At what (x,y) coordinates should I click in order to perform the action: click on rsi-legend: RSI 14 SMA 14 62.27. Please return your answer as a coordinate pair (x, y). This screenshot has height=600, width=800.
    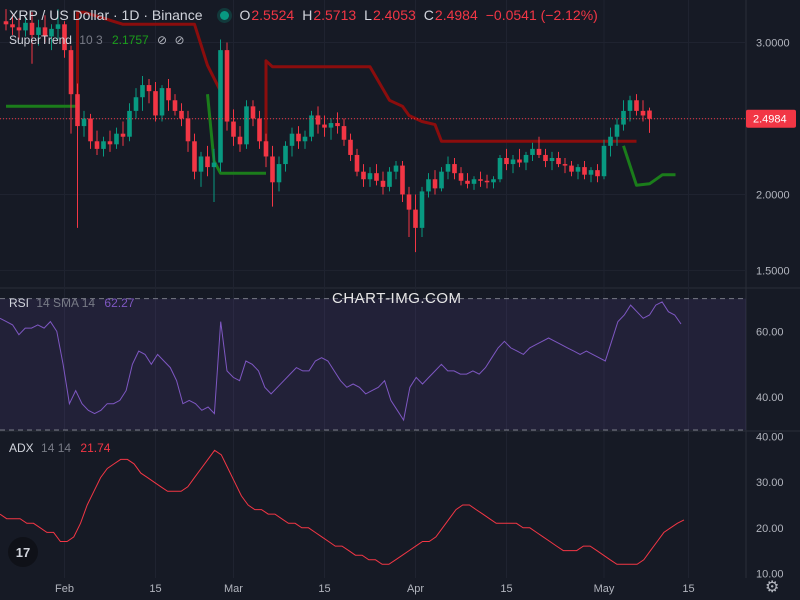
    Looking at the image, I should click on (71, 303).